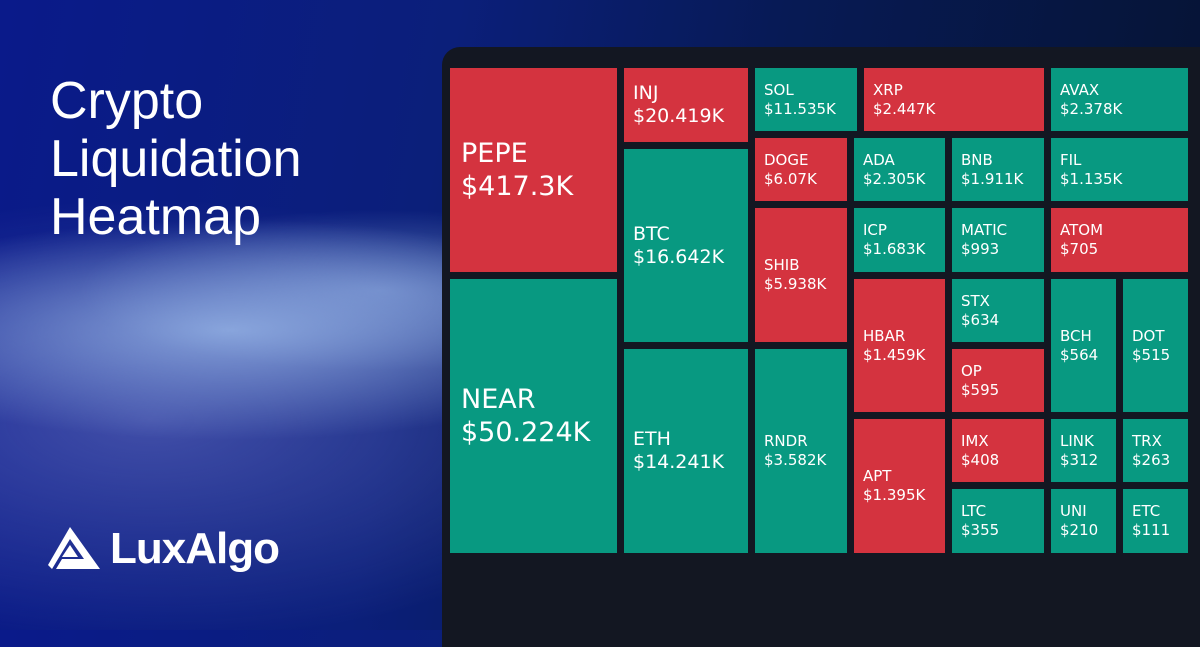 The image size is (1200, 647). What do you see at coordinates (977, 159) in the screenshot?
I see `tile-symbol: BNB` at bounding box center [977, 159].